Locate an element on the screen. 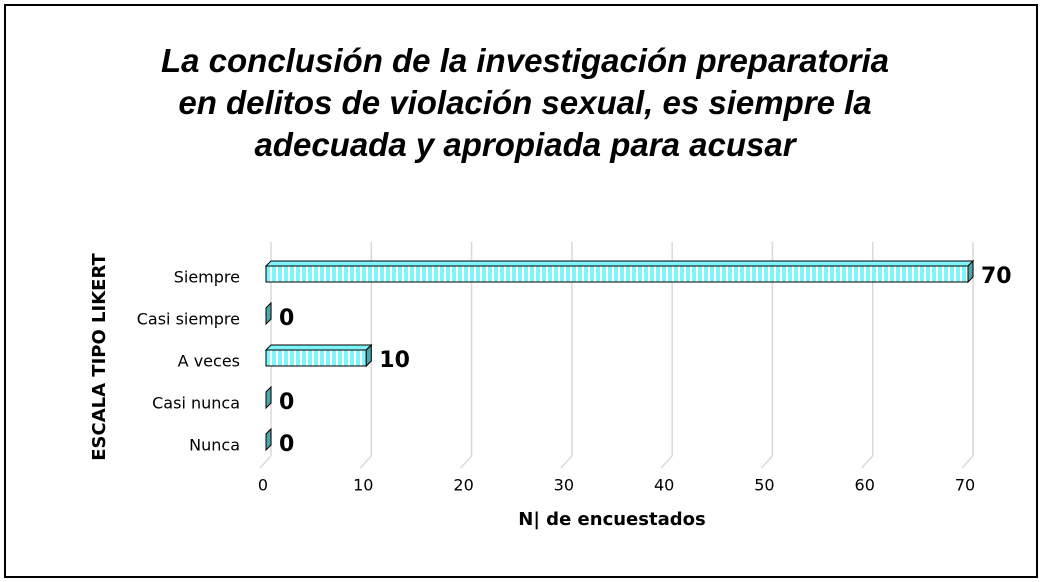  x-tick-label: 70 is located at coordinates (965, 485).